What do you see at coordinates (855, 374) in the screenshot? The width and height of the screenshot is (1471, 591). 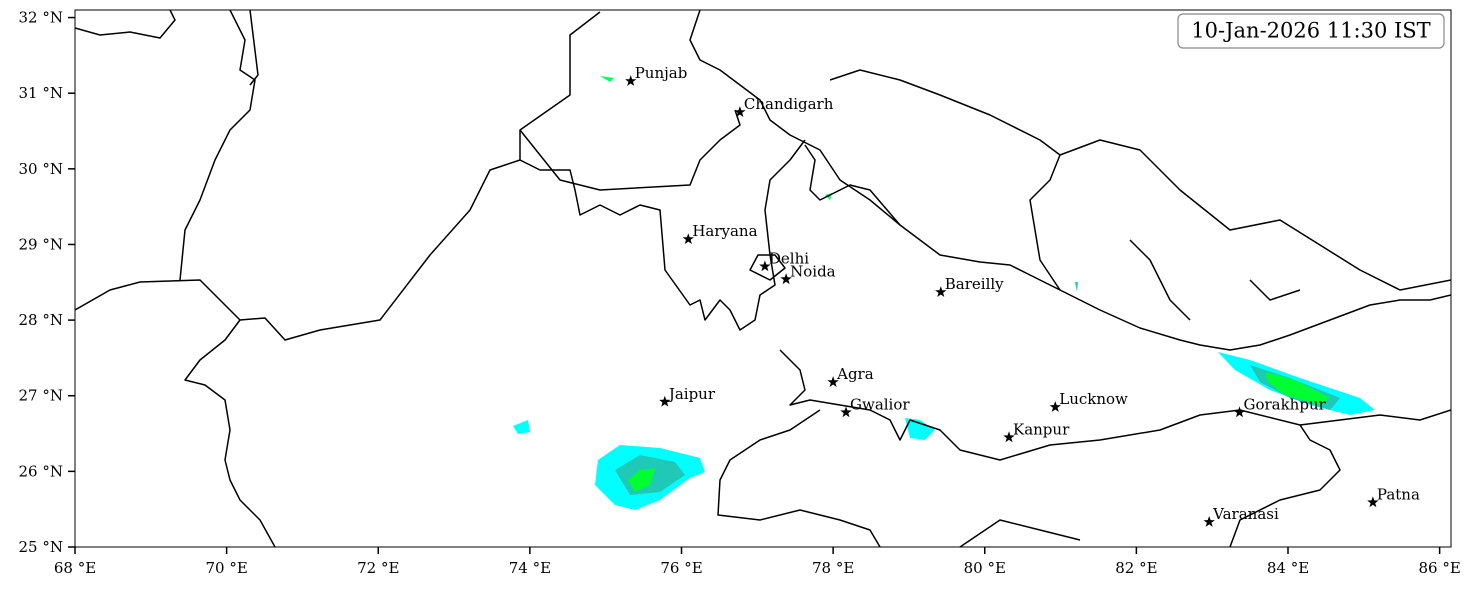 I see `city-label: Agra` at bounding box center [855, 374].